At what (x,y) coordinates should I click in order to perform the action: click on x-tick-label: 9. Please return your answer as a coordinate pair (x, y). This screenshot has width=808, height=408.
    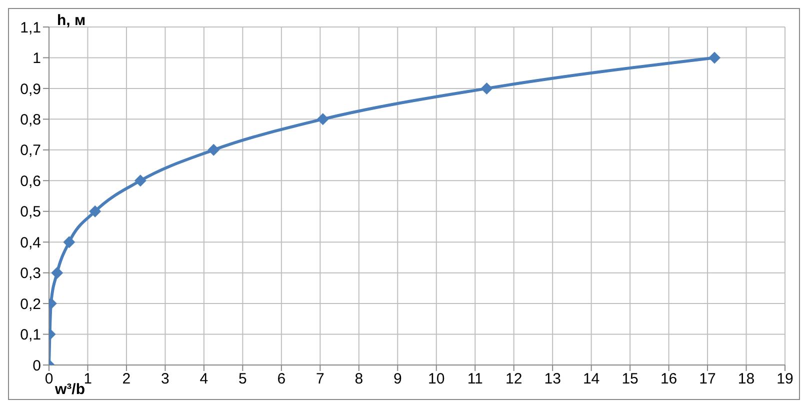
    Looking at the image, I should click on (397, 379).